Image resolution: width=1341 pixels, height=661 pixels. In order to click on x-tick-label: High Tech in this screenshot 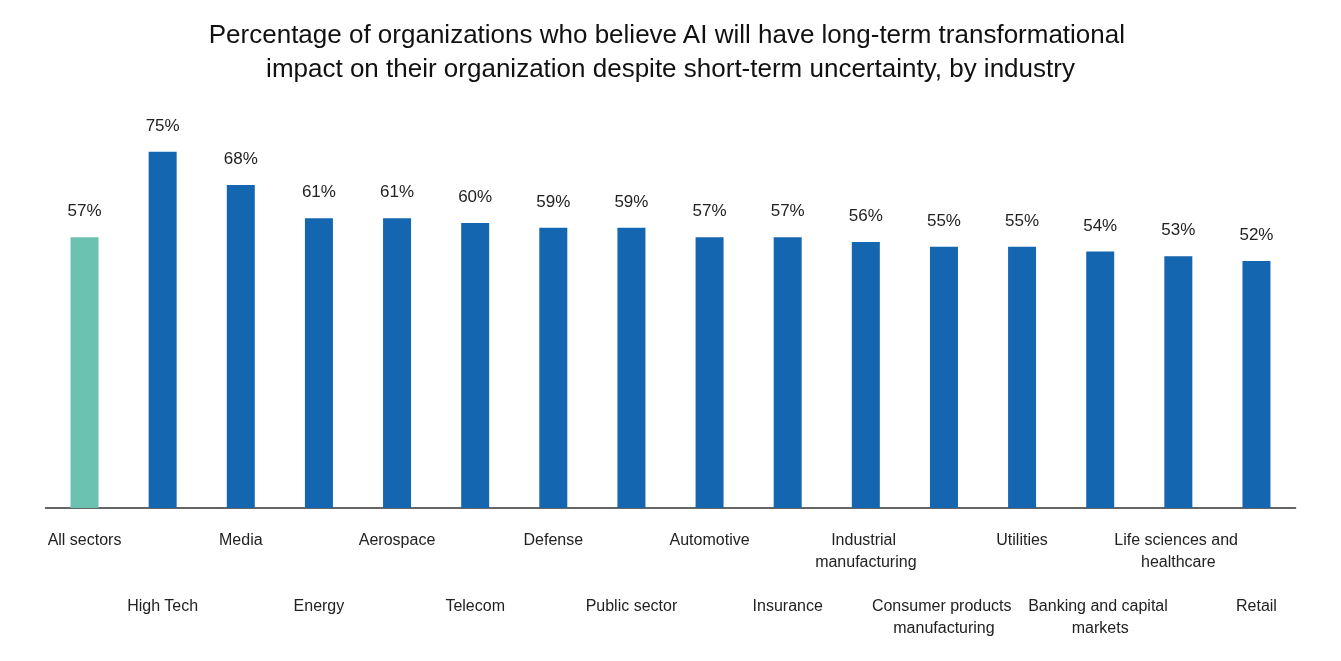, I will do `click(163, 605)`.